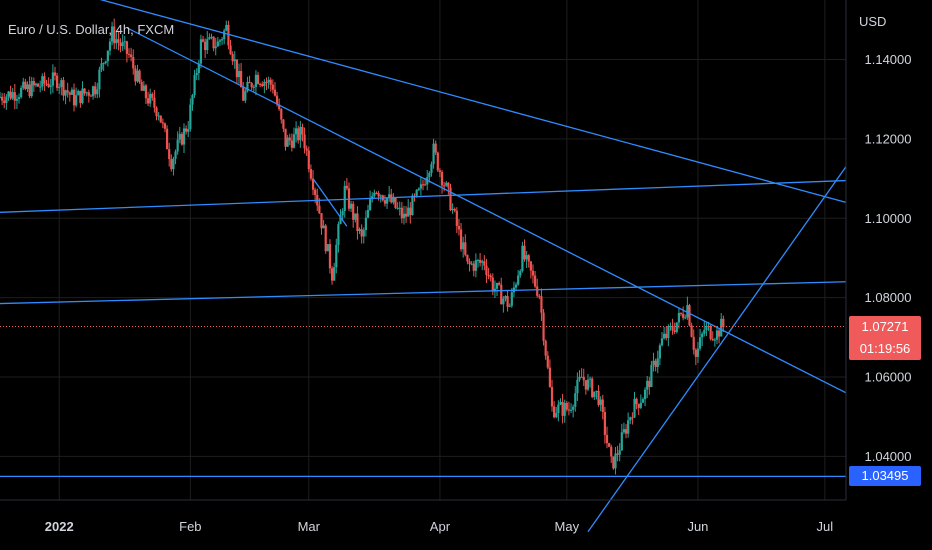 The width and height of the screenshot is (932, 550). I want to click on time-tick-label: Mar, so click(309, 526).